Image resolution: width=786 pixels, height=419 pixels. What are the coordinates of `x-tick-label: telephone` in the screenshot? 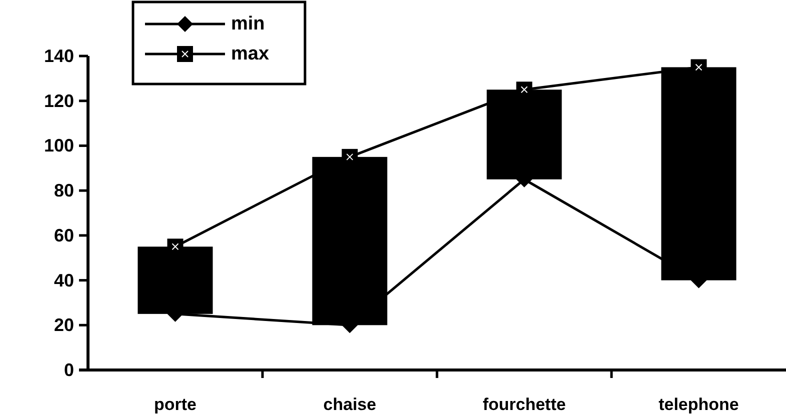 It's located at (698, 404).